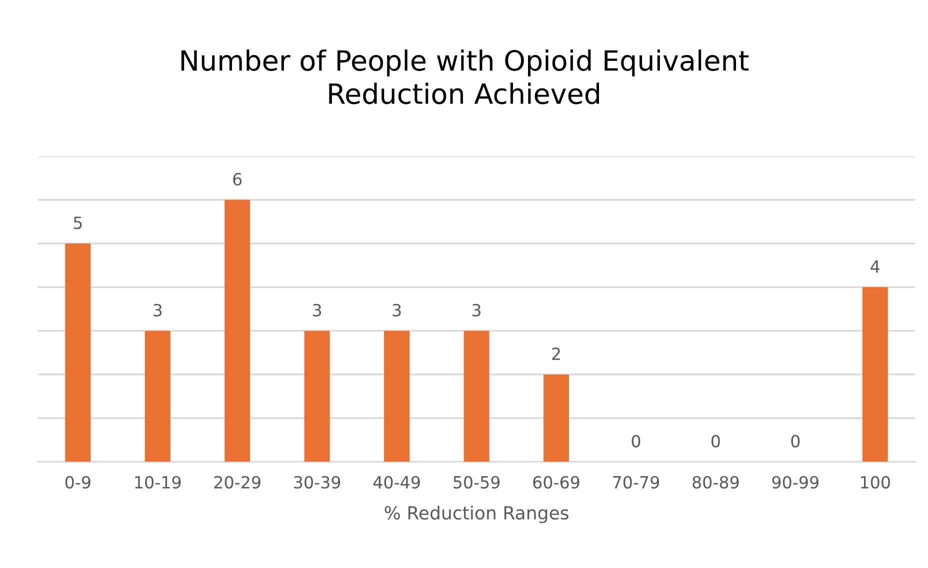  What do you see at coordinates (465, 76) in the screenshot?
I see `chart-title: Number of People with Opioid Equivalent Reduction Achieved` at bounding box center [465, 76].